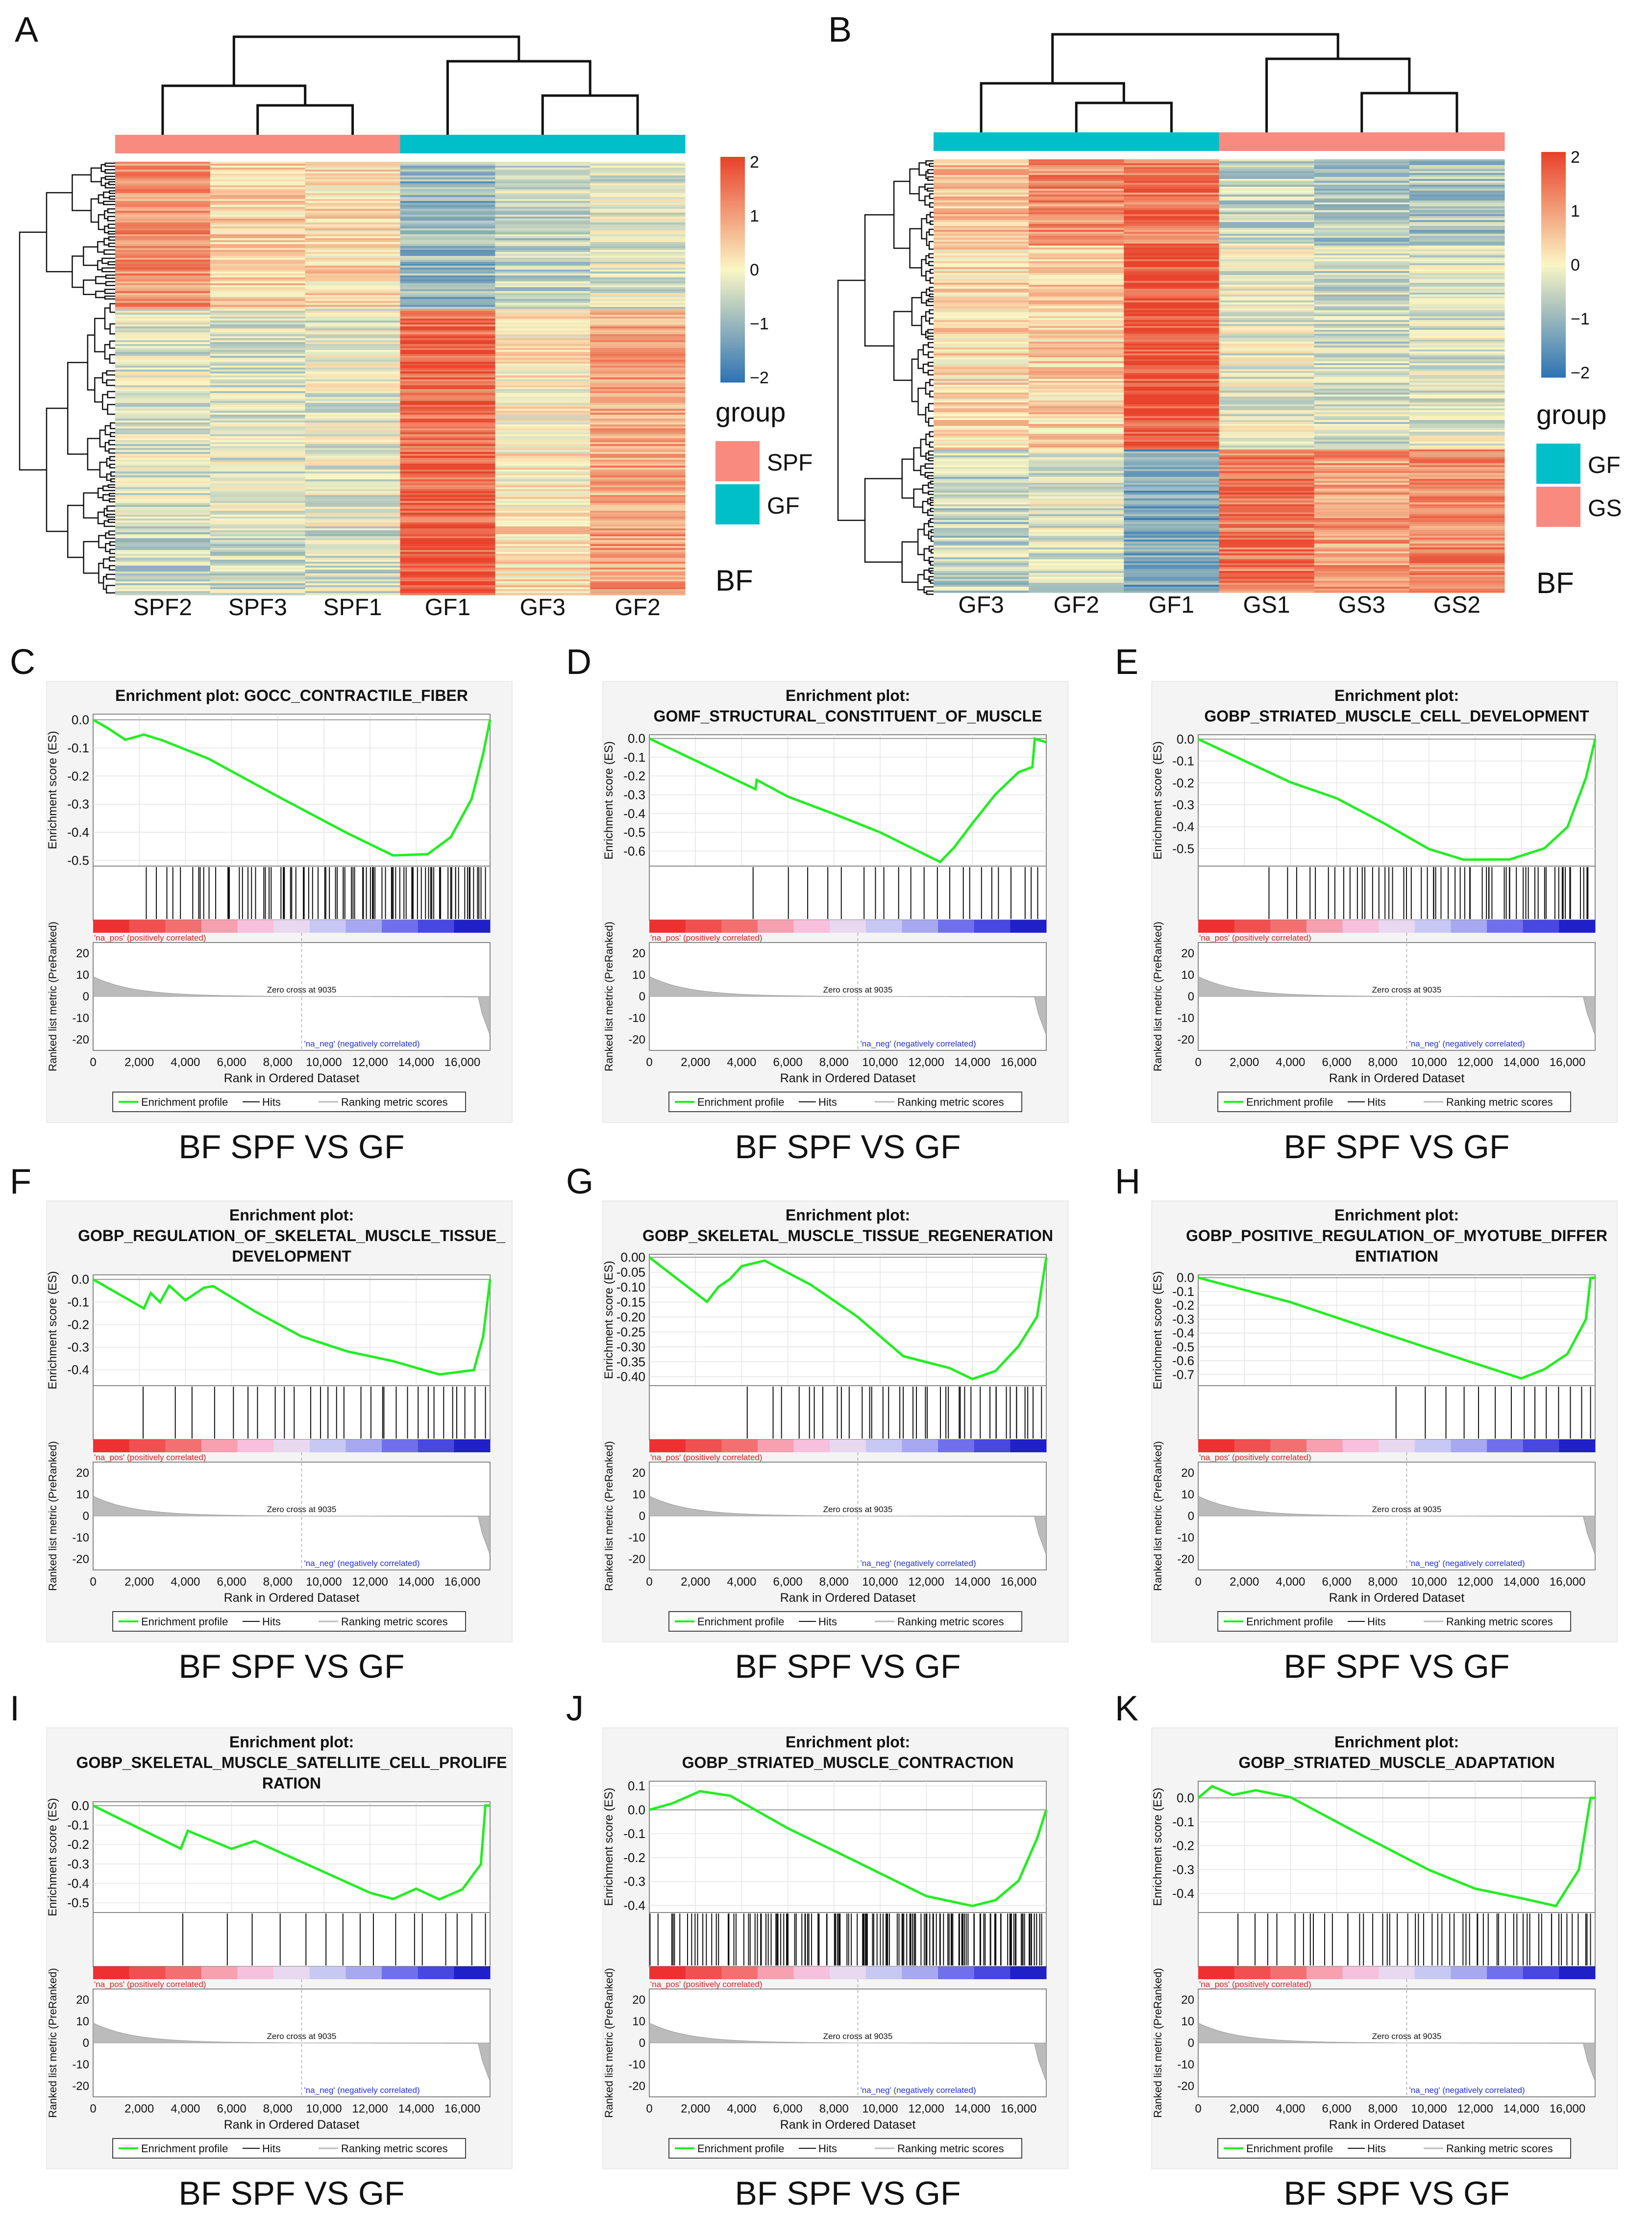  I want to click on y-tick: -0.2, so click(634, 1857).